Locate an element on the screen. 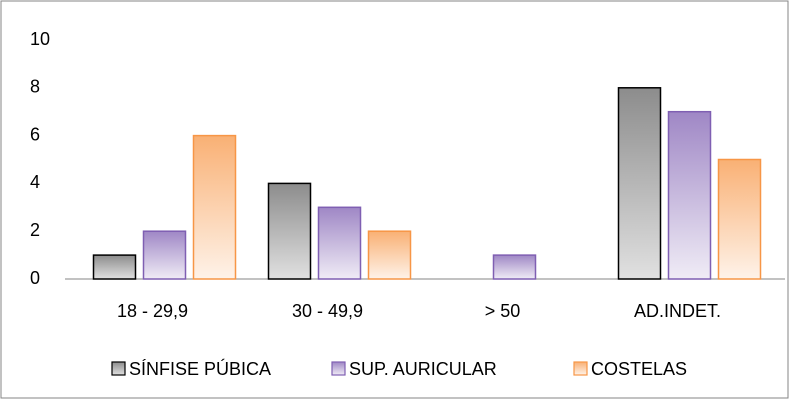 Image resolution: width=789 pixels, height=405 pixels. y-tick-label: 0 is located at coordinates (35, 278).